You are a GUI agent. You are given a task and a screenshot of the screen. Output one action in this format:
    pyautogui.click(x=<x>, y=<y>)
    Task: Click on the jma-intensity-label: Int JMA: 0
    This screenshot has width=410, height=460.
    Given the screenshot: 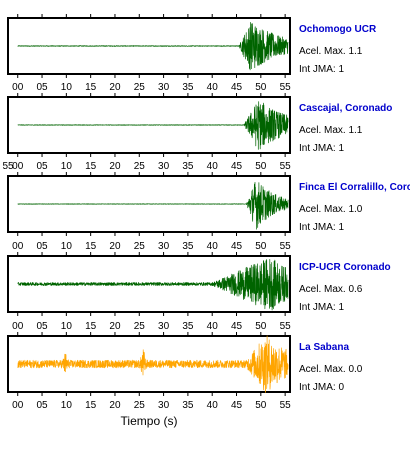 What is the action you would take?
    pyautogui.click(x=321, y=387)
    